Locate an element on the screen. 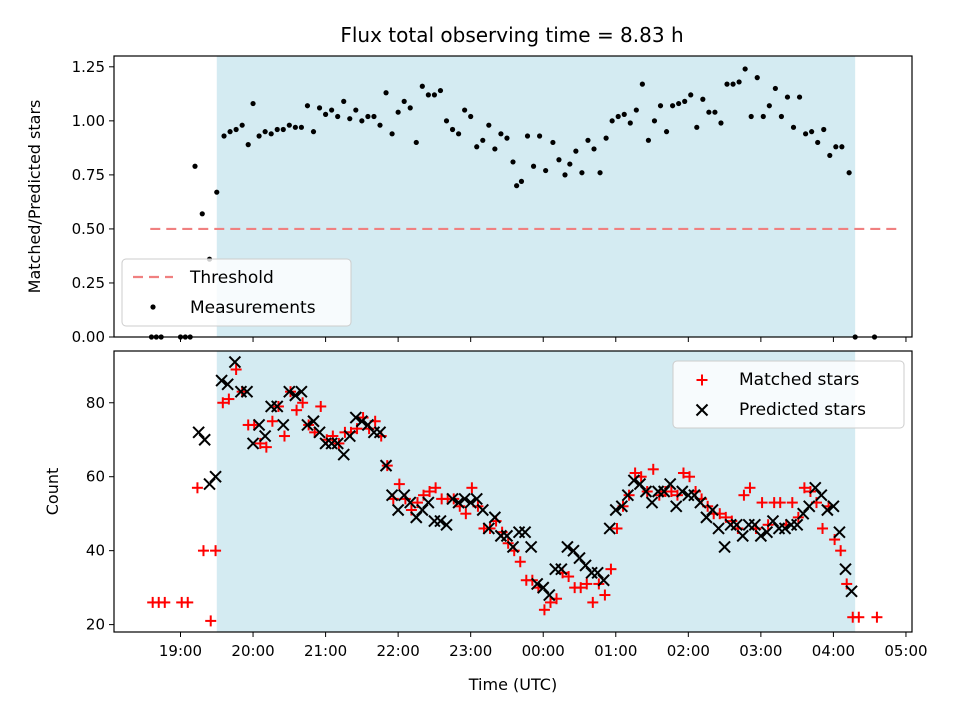 This screenshot has width=960, height=720. predicted-legend-swatch is located at coordinates (702, 410).